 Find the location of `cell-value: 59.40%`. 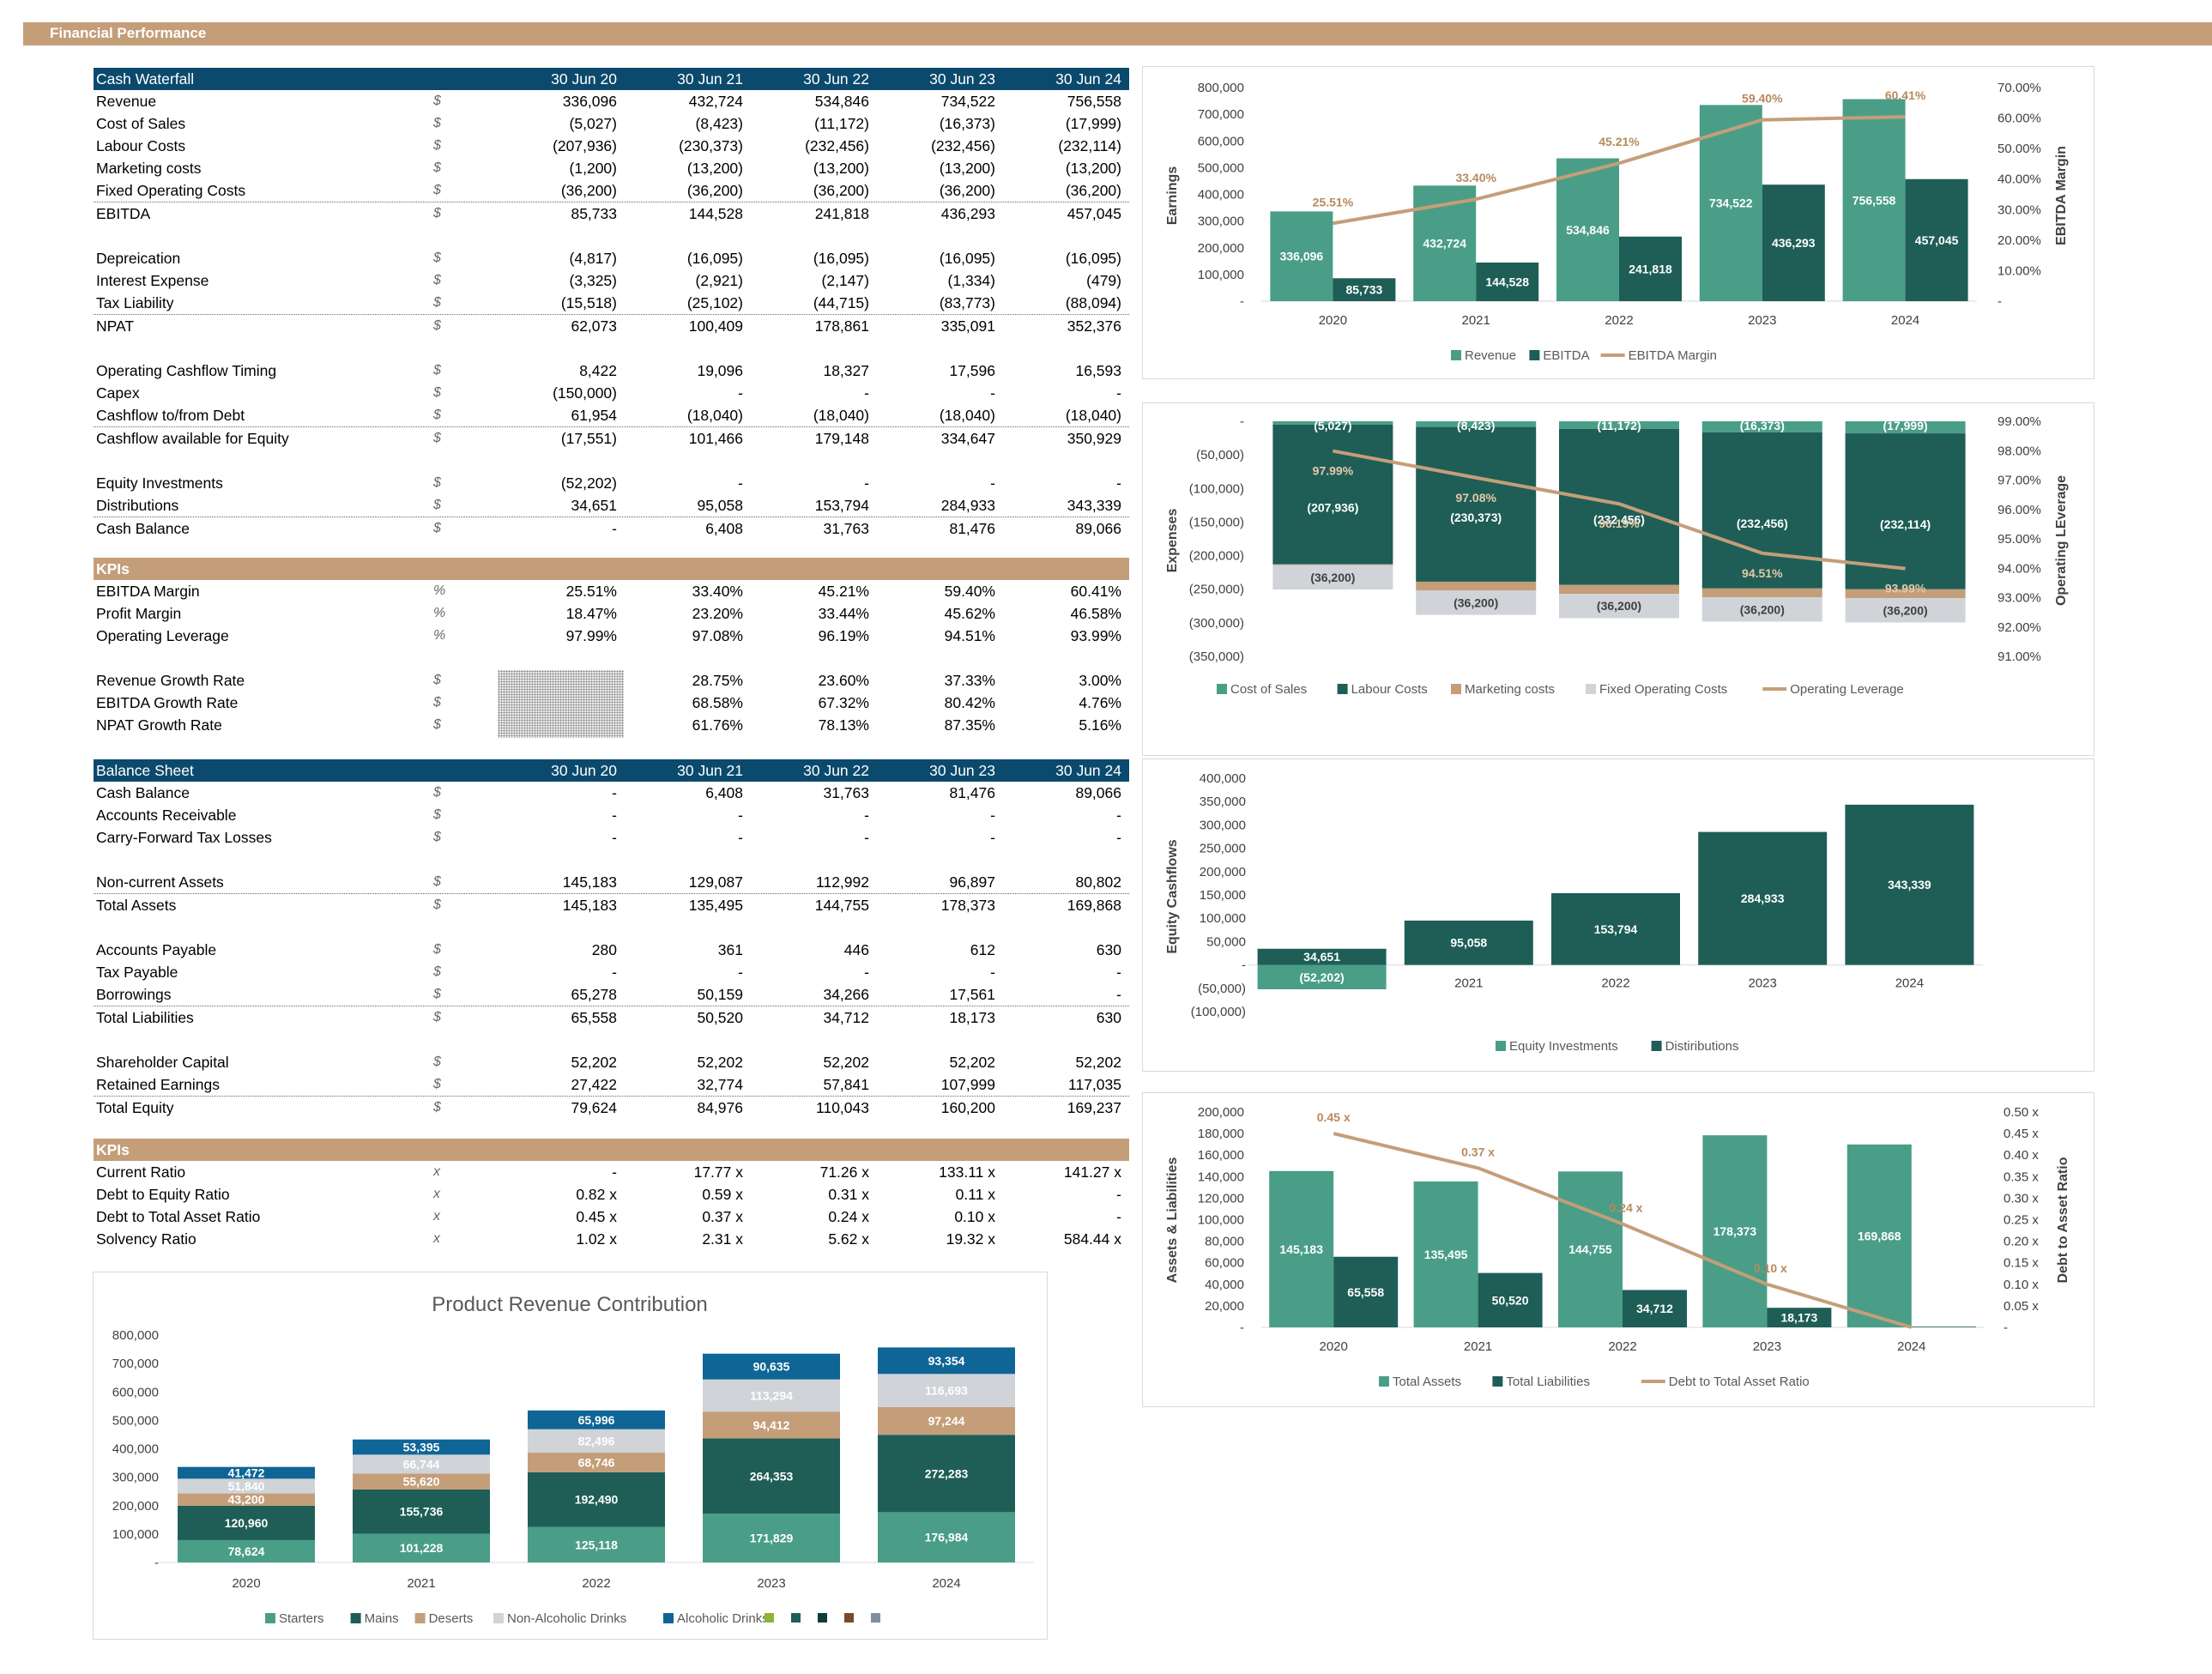

cell-value: 59.40% is located at coordinates (969, 591).